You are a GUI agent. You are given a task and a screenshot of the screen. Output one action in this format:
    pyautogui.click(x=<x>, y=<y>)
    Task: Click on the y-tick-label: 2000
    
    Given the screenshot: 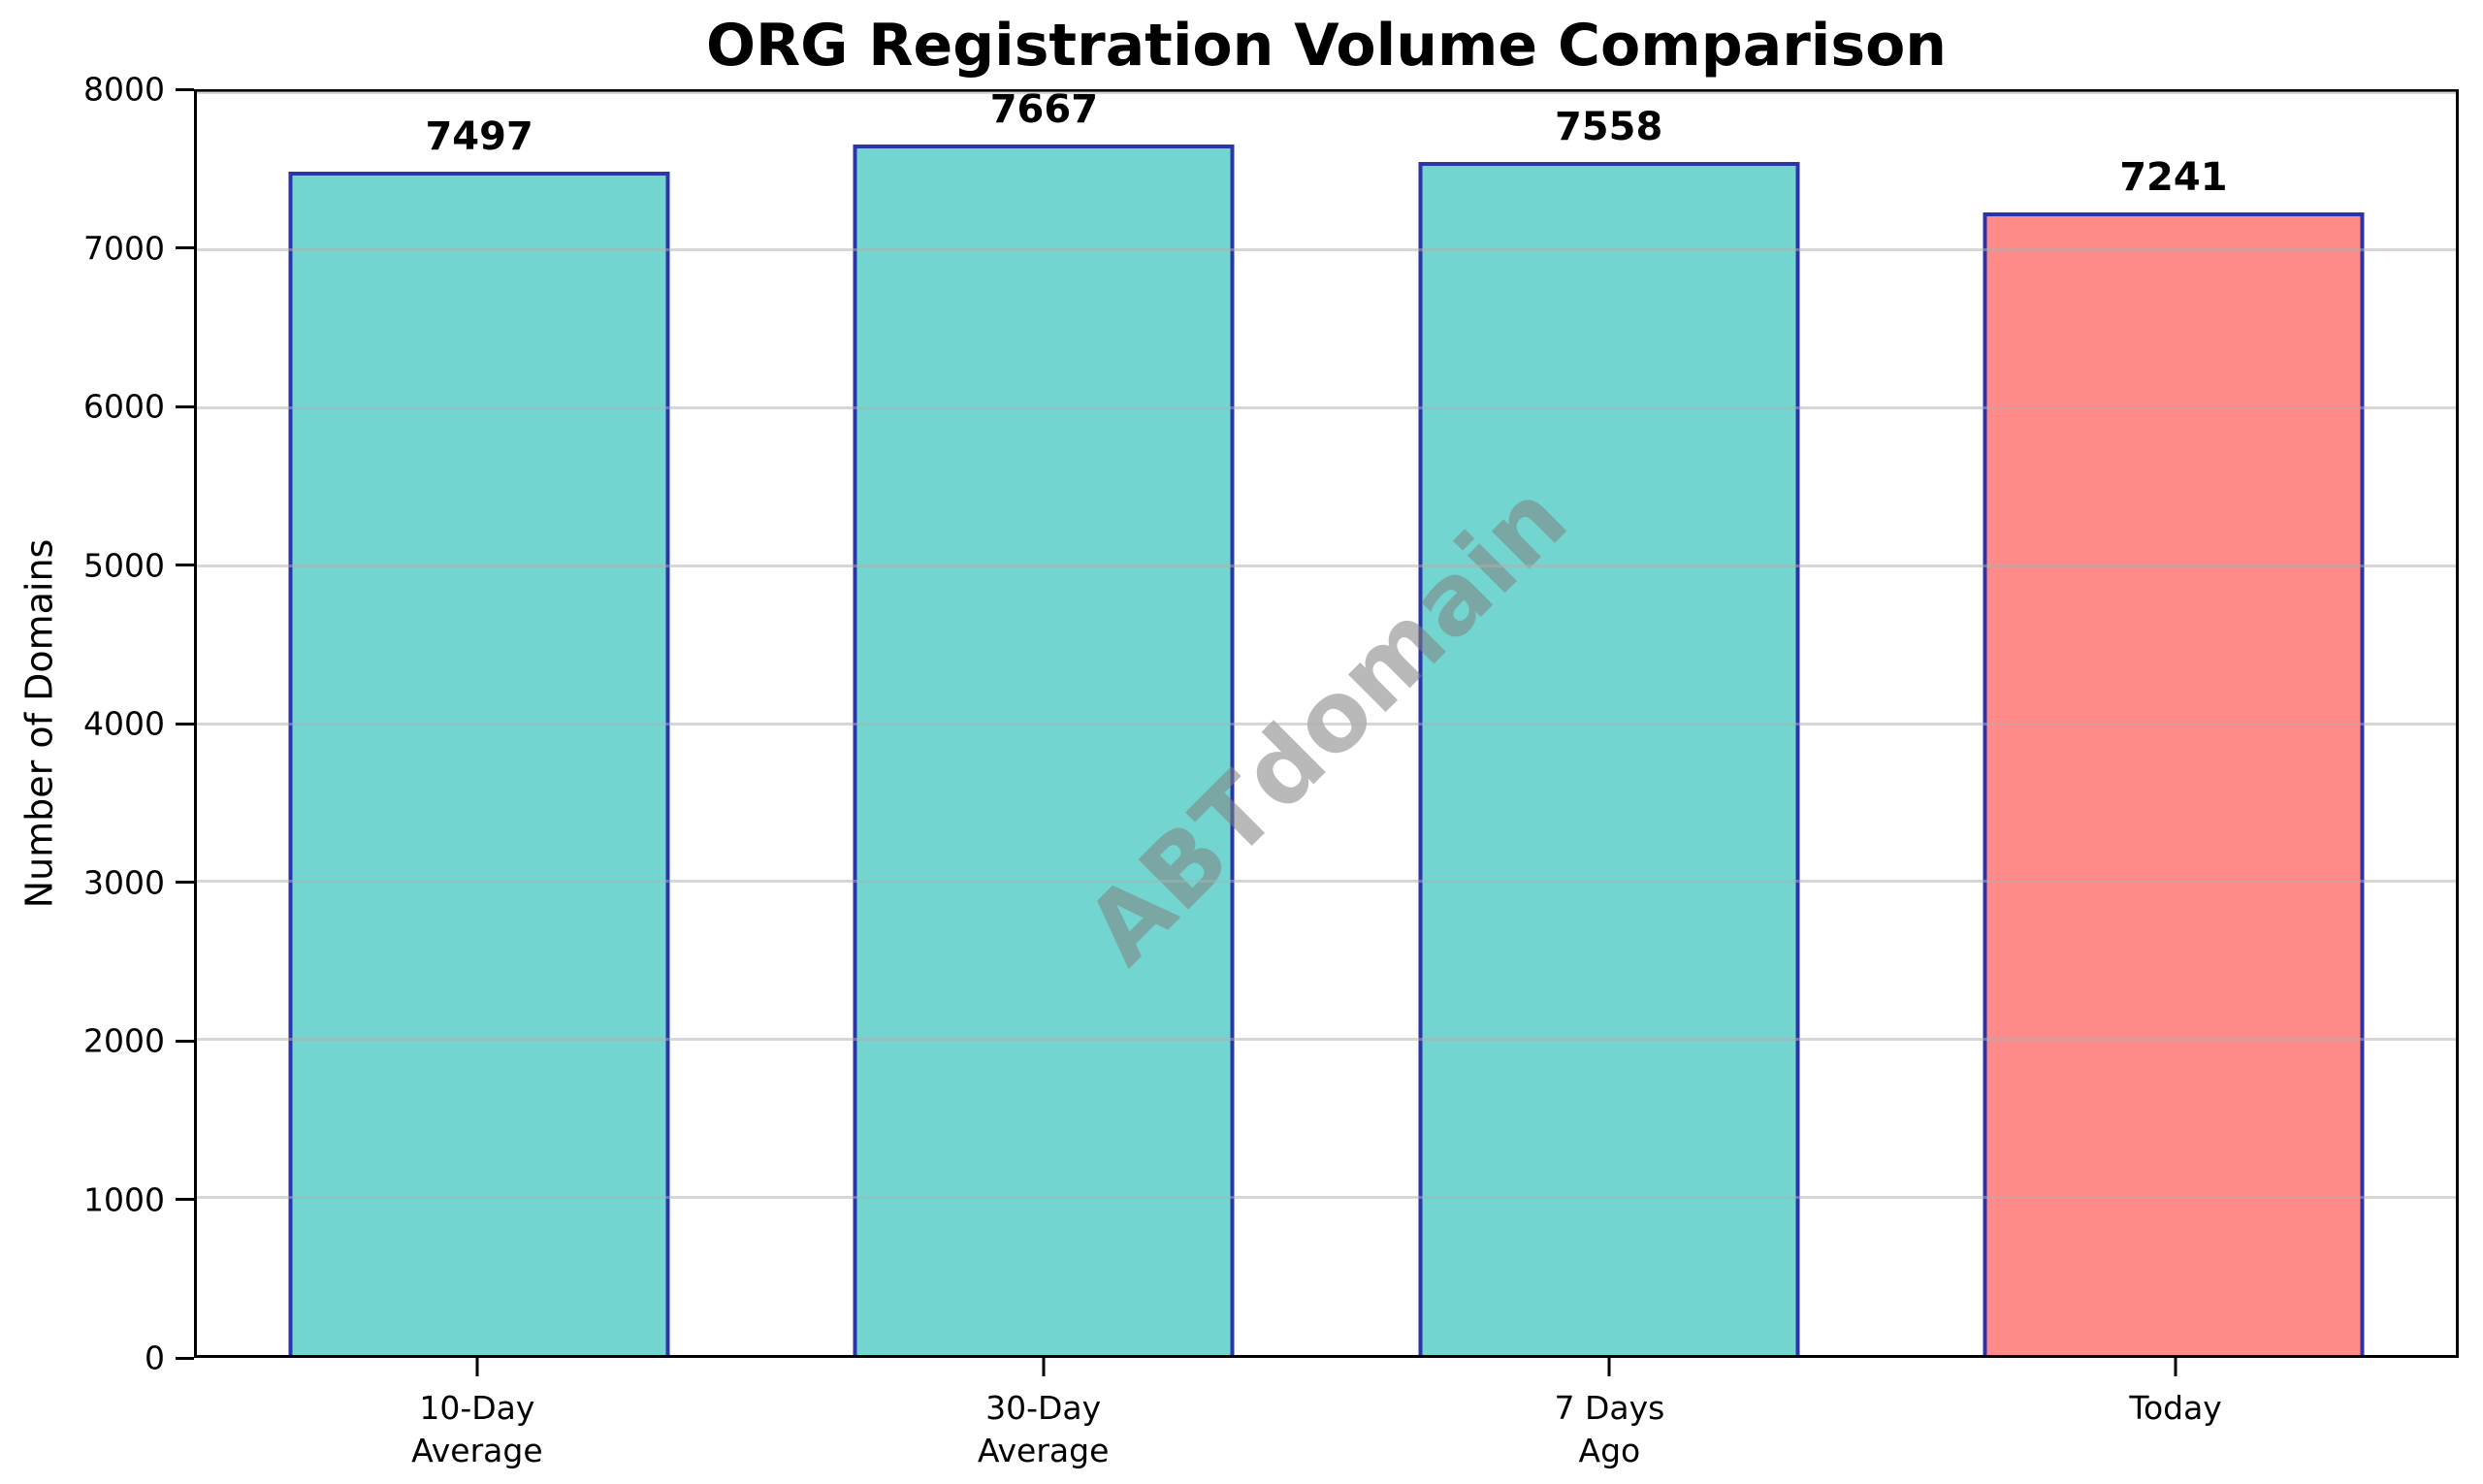 What is the action you would take?
    pyautogui.click(x=124, y=1040)
    